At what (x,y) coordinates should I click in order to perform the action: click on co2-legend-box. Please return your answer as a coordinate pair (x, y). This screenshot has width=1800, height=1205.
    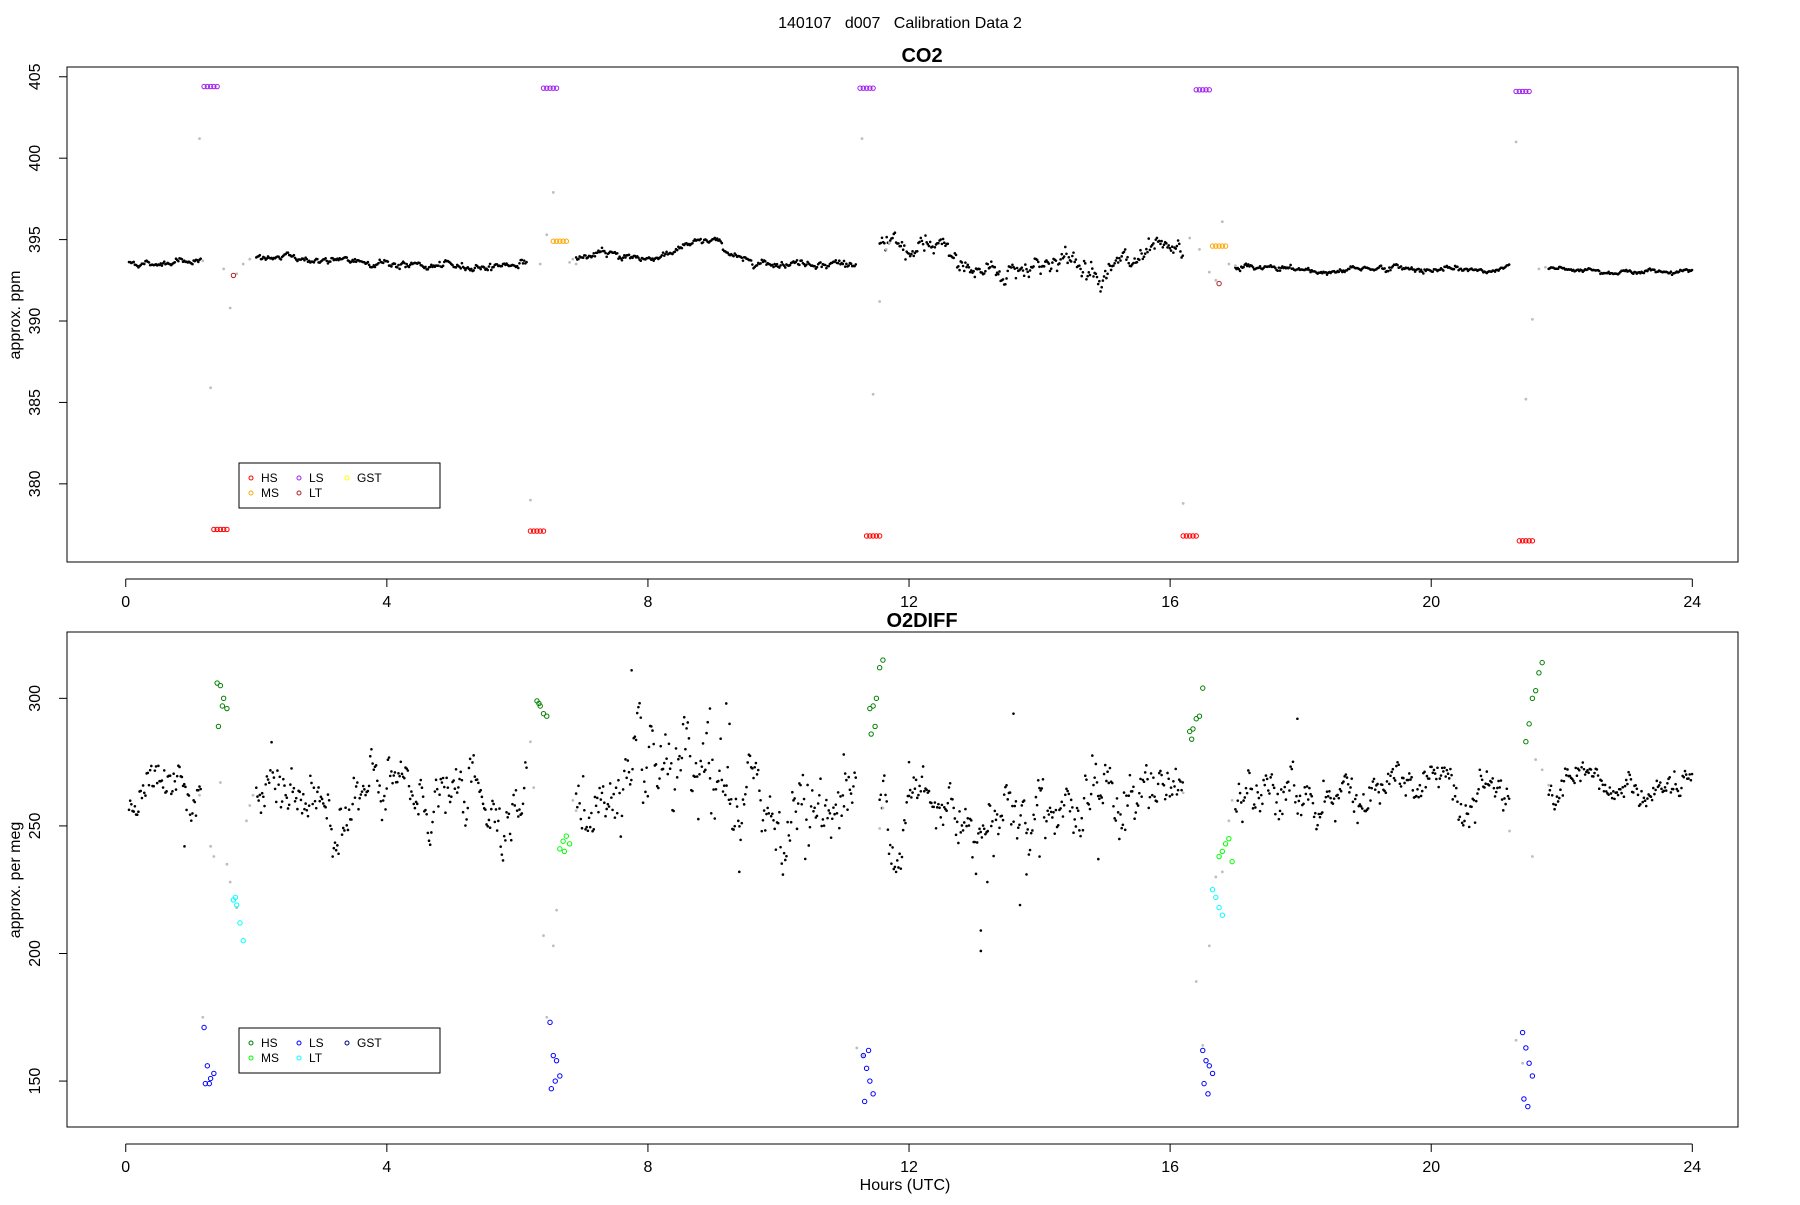
    Looking at the image, I should click on (339, 485).